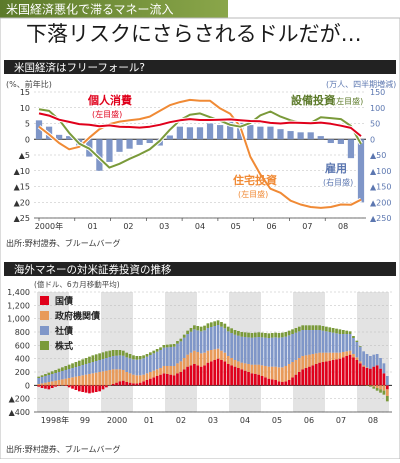  I want to click on chart2-y-tick-label: 0, so click(27, 385).